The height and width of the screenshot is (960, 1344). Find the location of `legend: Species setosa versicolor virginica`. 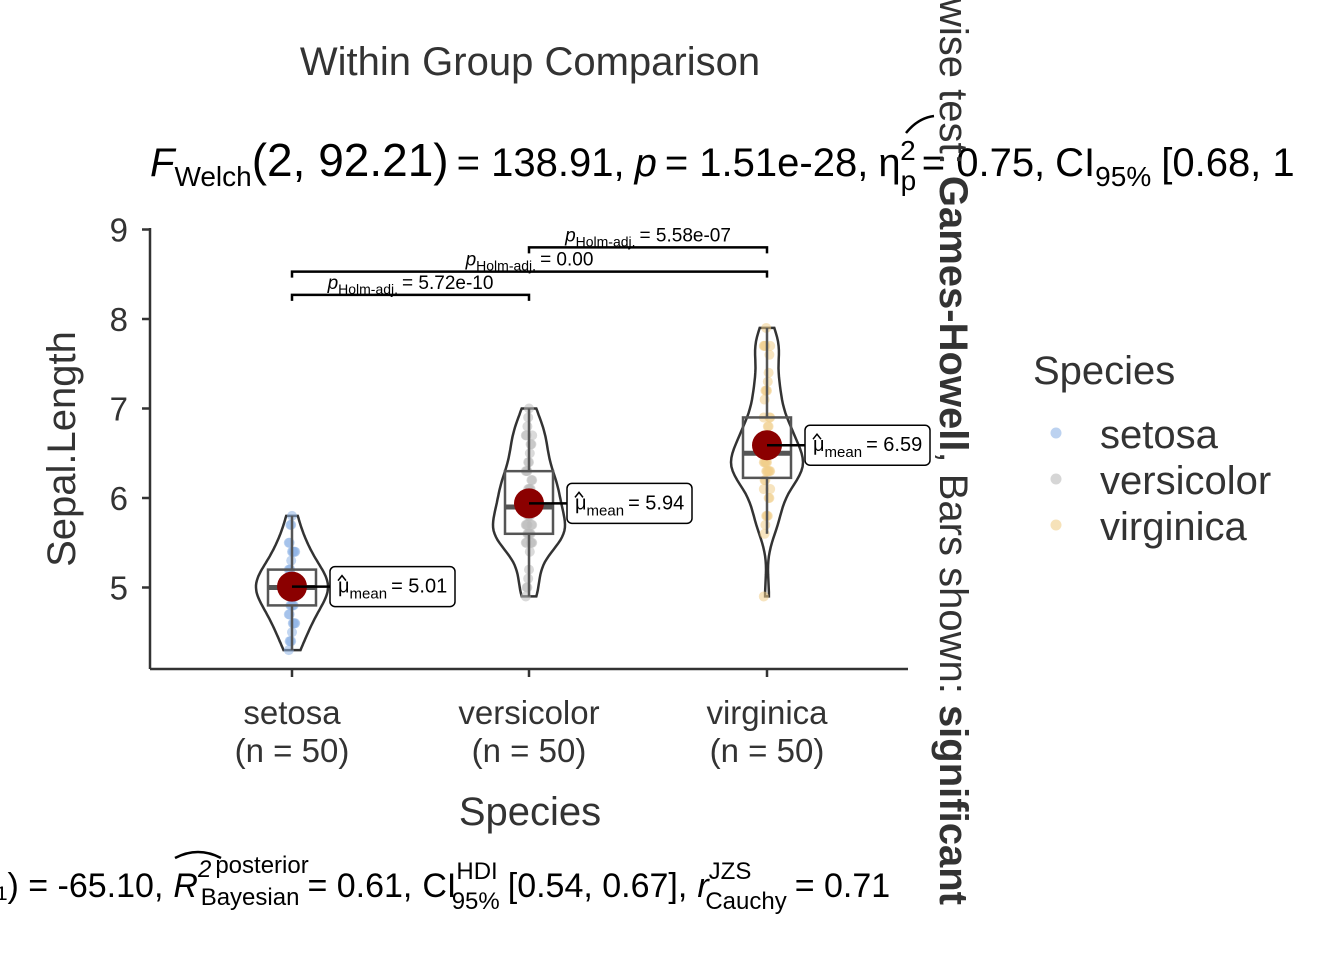

legend: Species setosa versicolor virginica is located at coordinates (1152, 449).